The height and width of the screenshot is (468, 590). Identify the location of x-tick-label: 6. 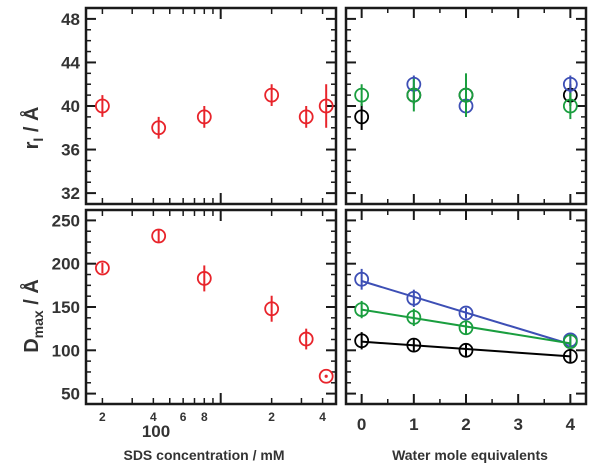
(183, 417).